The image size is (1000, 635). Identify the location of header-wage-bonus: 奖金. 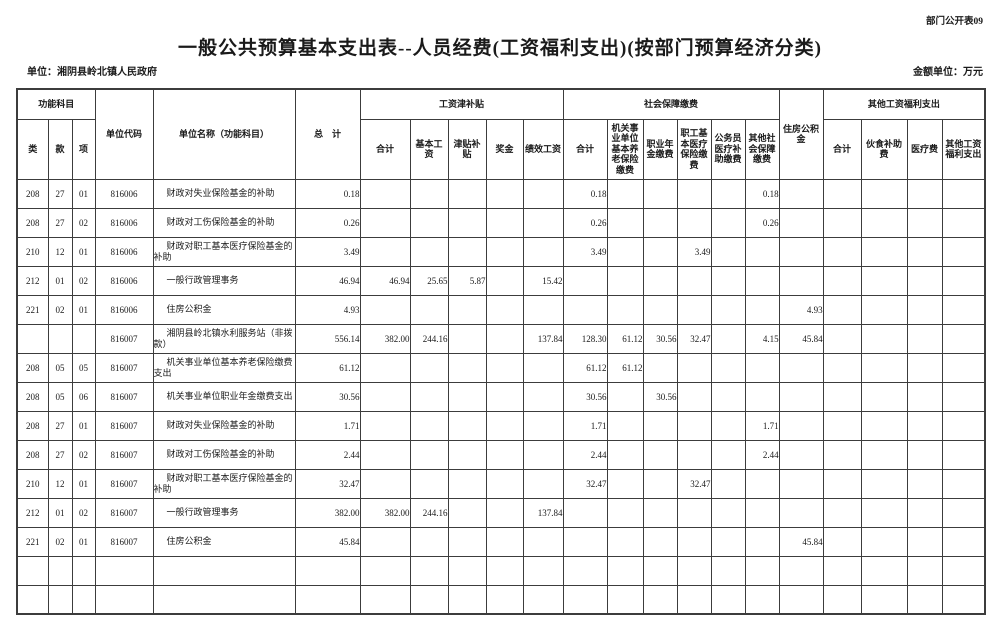
(504, 149).